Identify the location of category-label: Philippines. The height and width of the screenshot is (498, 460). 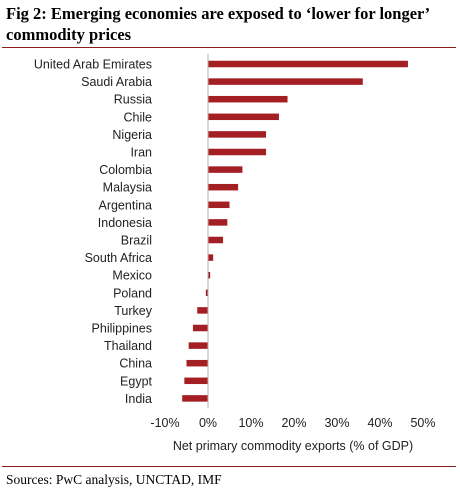
(122, 329).